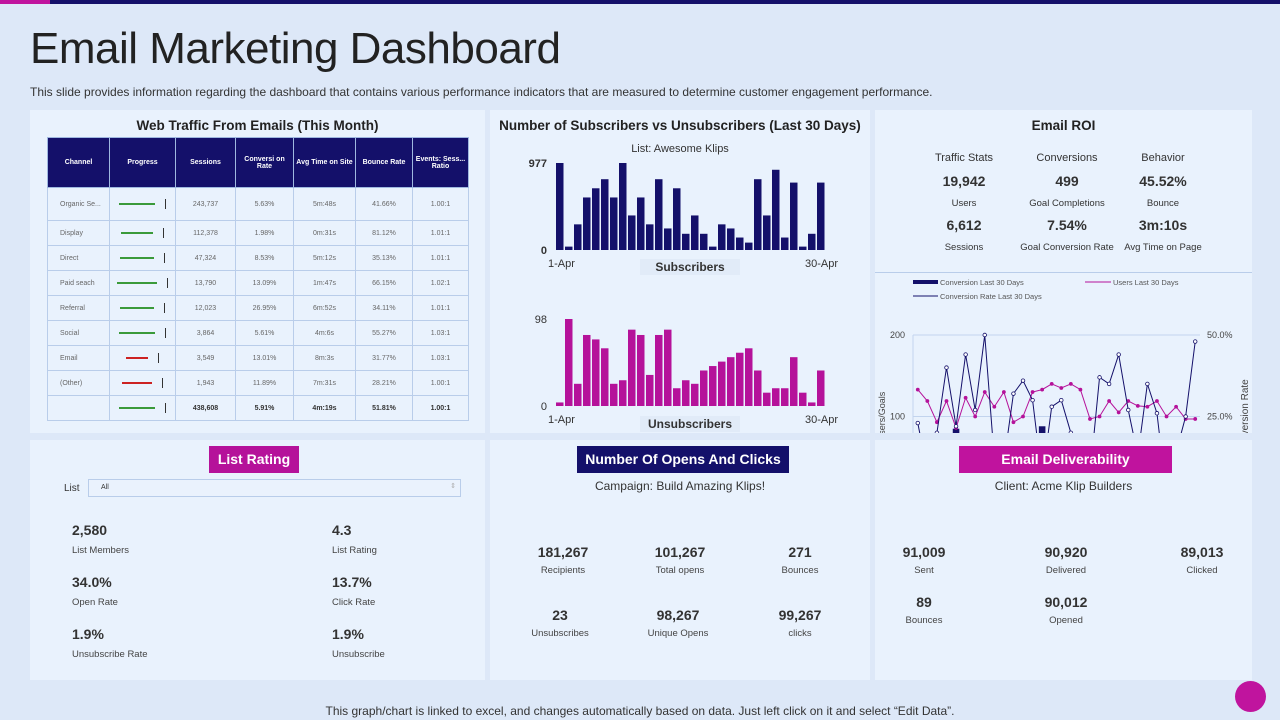 The image size is (1280, 720). Describe the element at coordinates (1063, 125) in the screenshot. I see `roi-title: Email ROI` at that location.